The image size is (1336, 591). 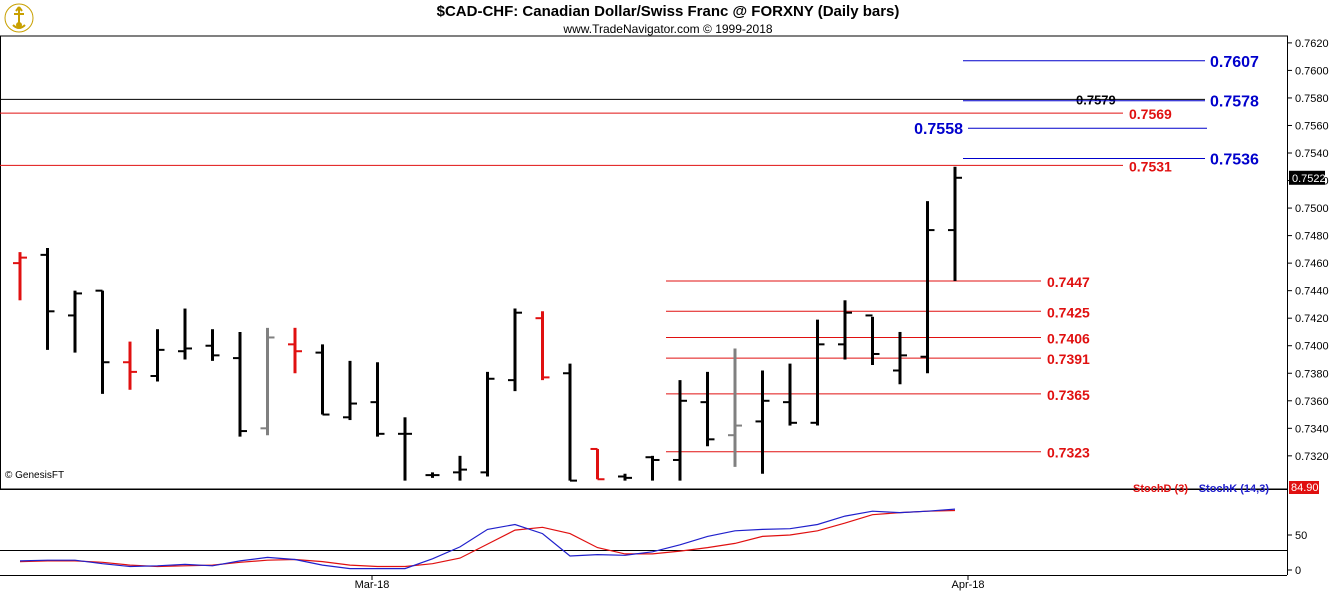 I want to click on y-tick-label: 0.7580, so click(x=1312, y=99).